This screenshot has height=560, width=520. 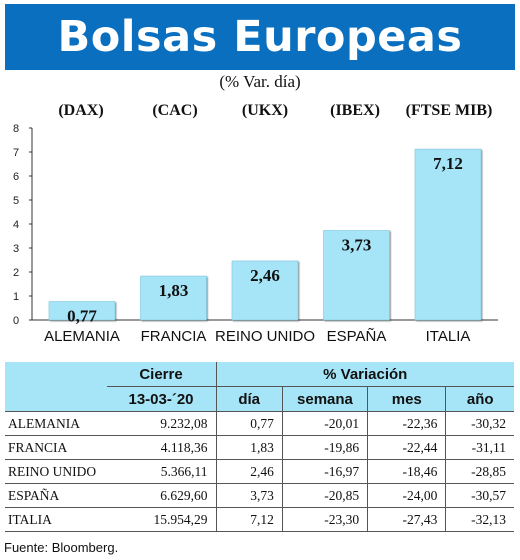 What do you see at coordinates (175, 110) in the screenshot?
I see `index-label-cac: (CAC)` at bounding box center [175, 110].